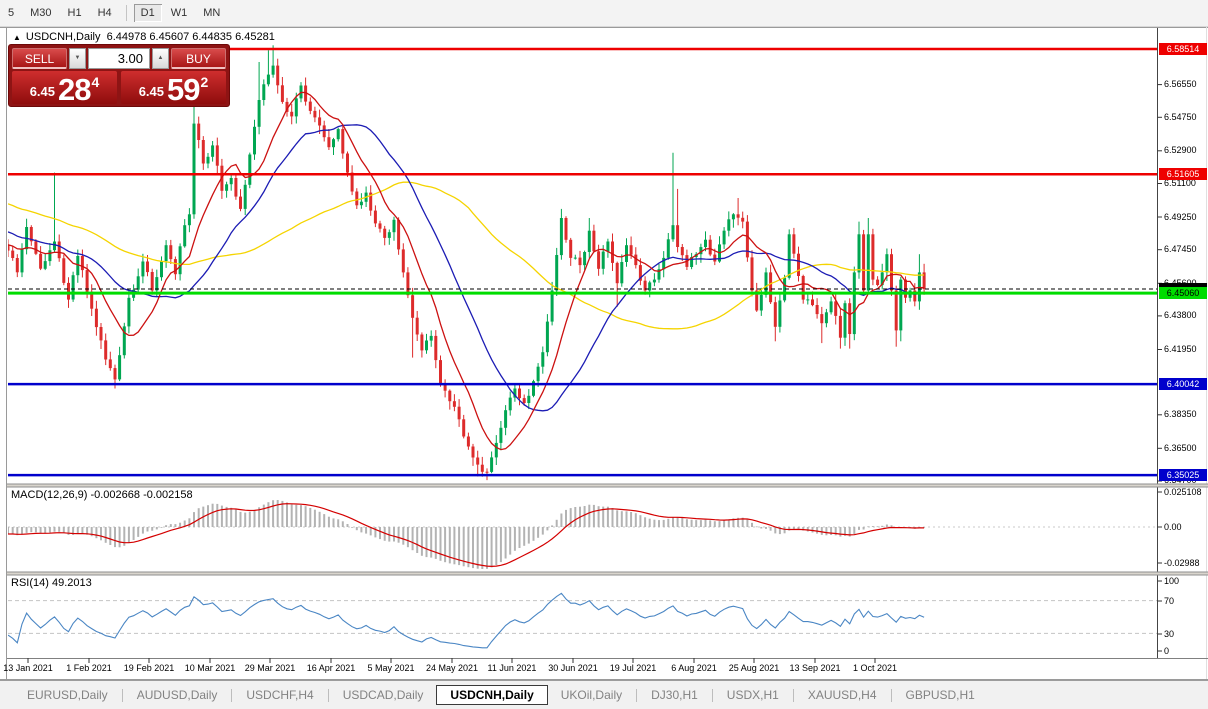 Image resolution: width=1208 pixels, height=709 pixels. What do you see at coordinates (512, 668) in the screenshot?
I see `date-tick-label: 11 Jun 2021` at bounding box center [512, 668].